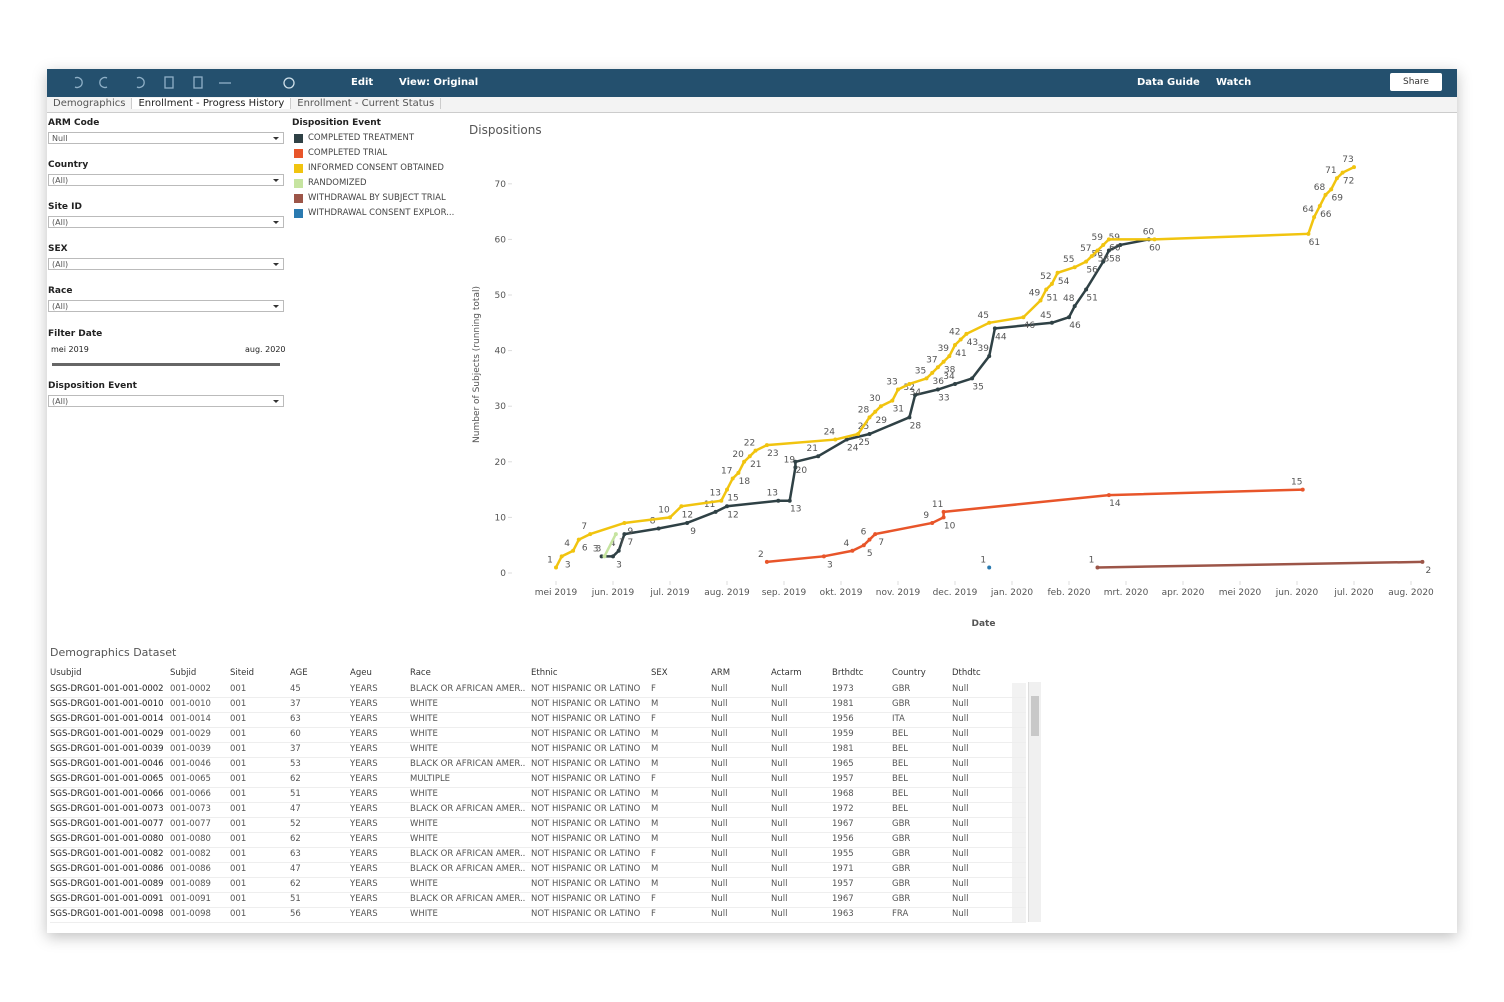 This screenshot has height=1002, width=1504. I want to click on tab: Demographics, so click(90, 103).